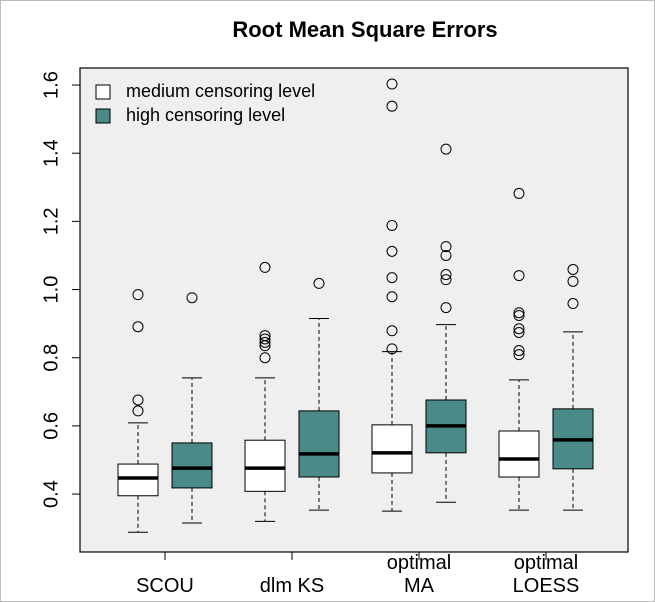 The width and height of the screenshot is (655, 602). I want to click on y-tick-label: 1.0, so click(51, 290).